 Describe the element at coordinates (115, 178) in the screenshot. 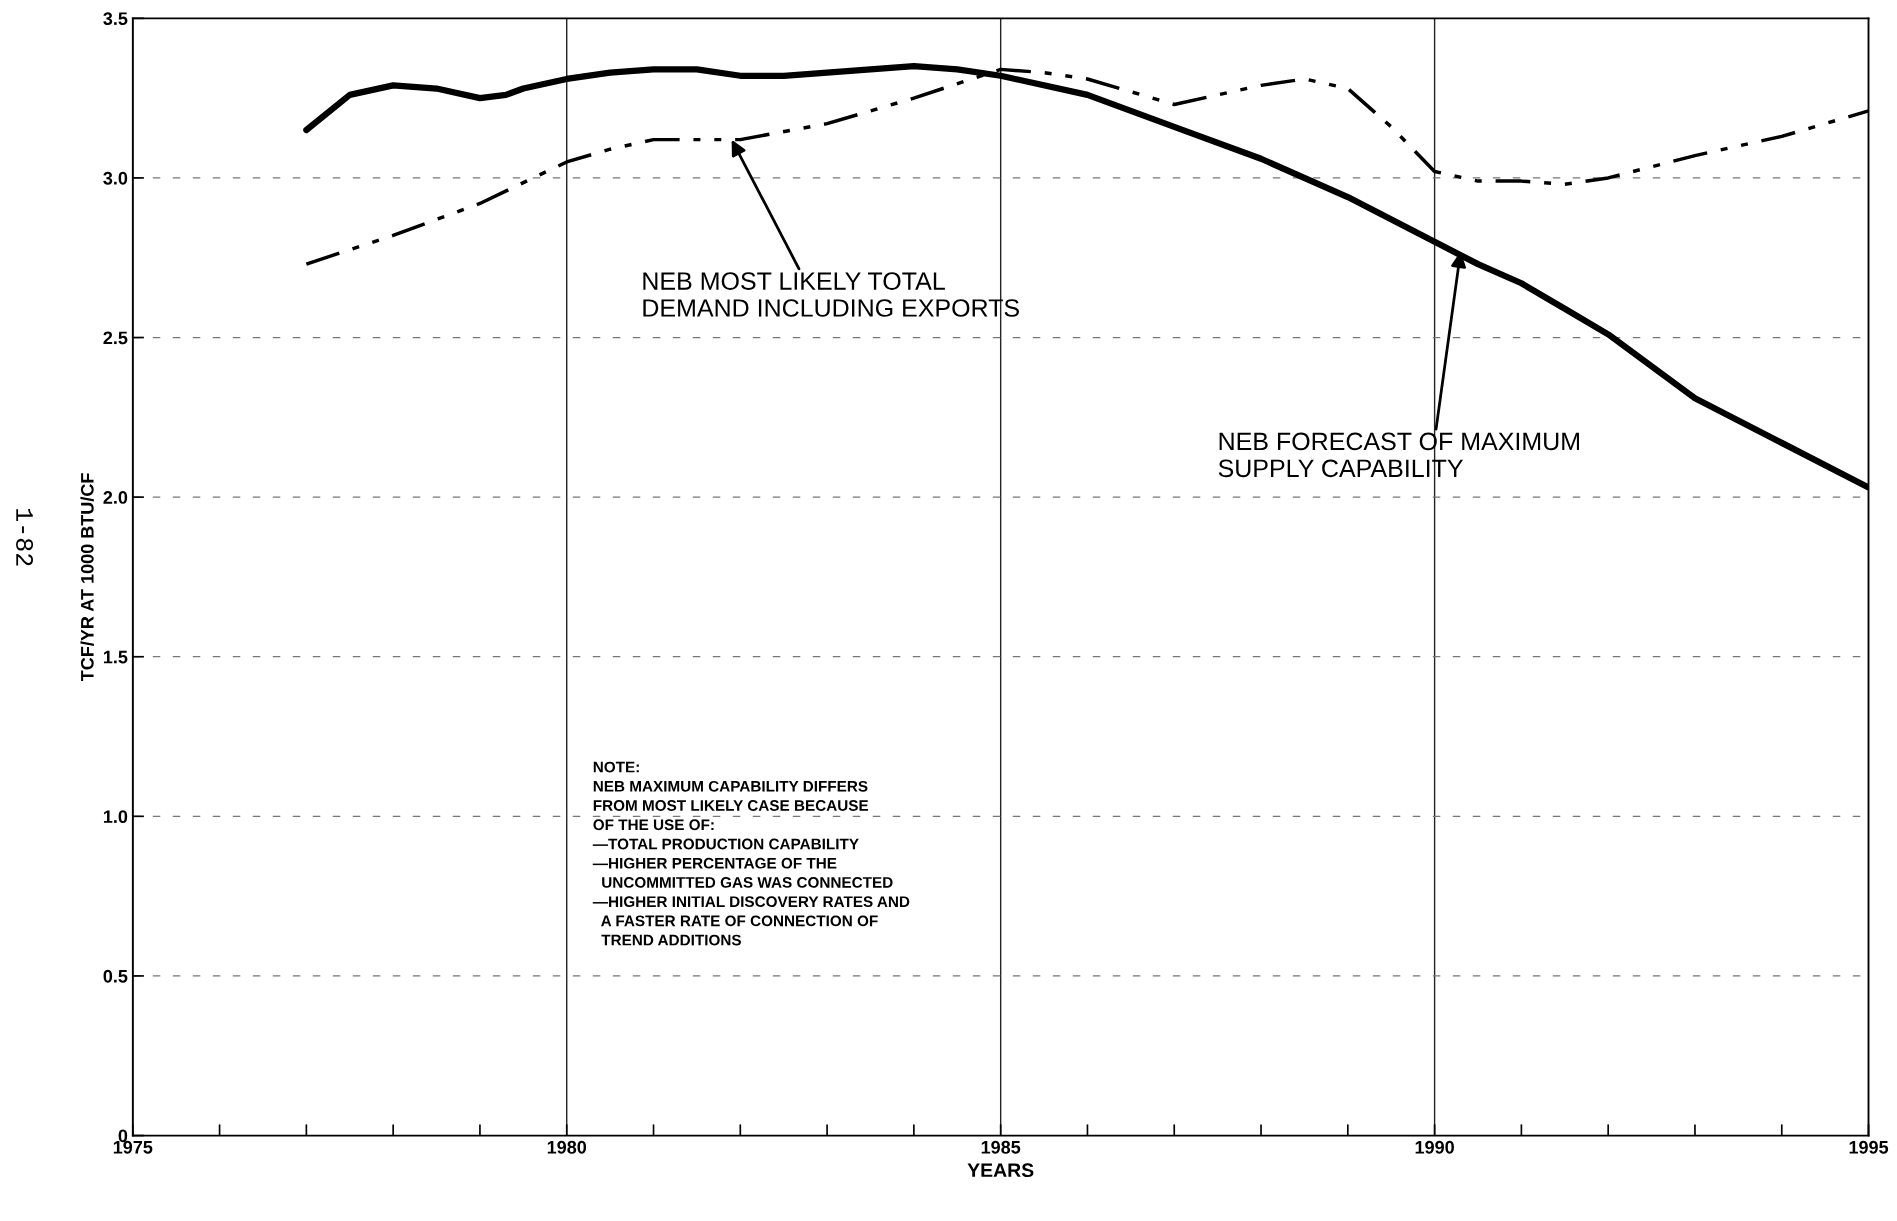

I see `y-tick-label: 3.0` at that location.